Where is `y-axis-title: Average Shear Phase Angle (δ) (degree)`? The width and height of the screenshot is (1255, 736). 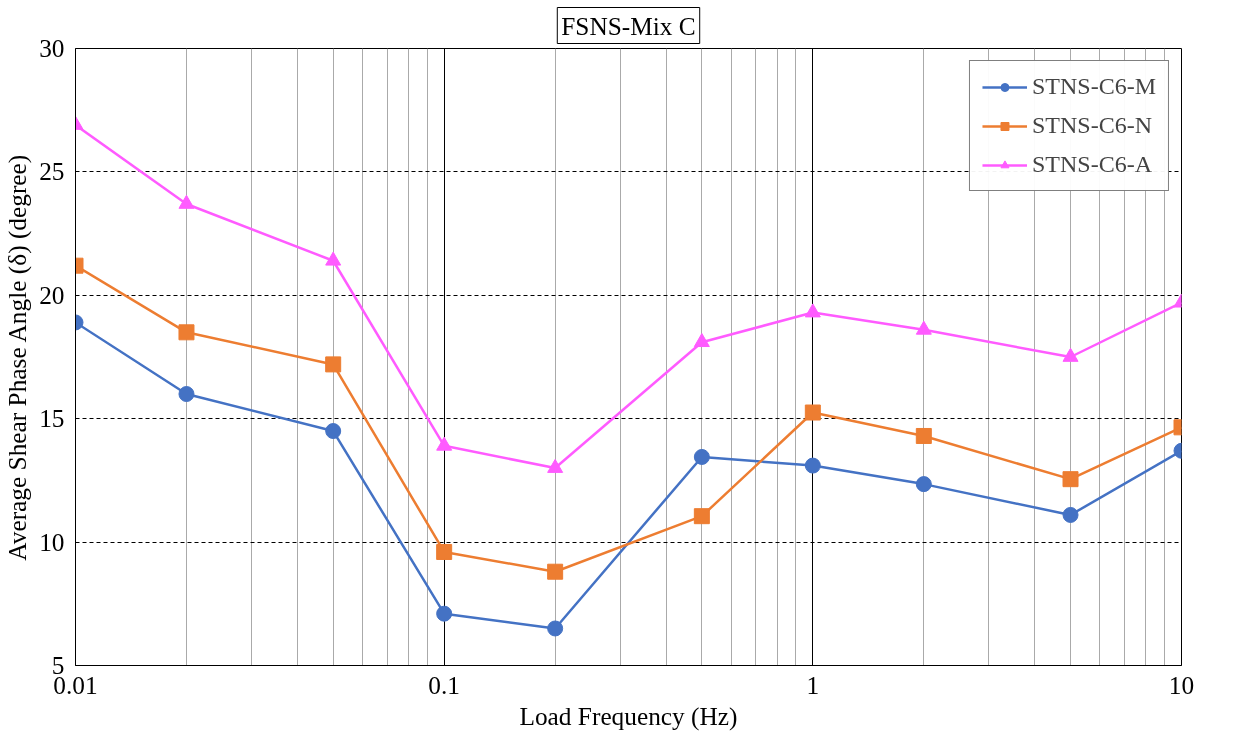 y-axis-title: Average Shear Phase Angle (δ) (degree) is located at coordinates (18, 357).